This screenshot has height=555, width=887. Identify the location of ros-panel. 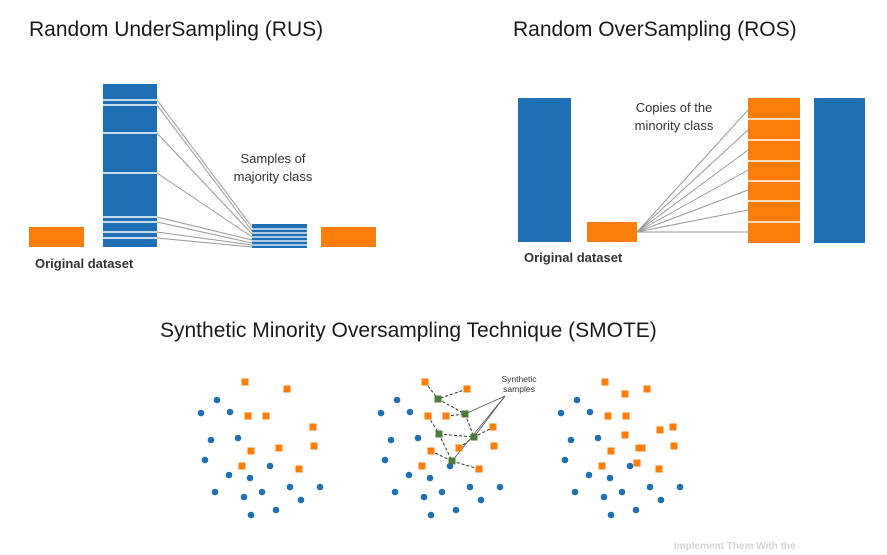
(691, 170).